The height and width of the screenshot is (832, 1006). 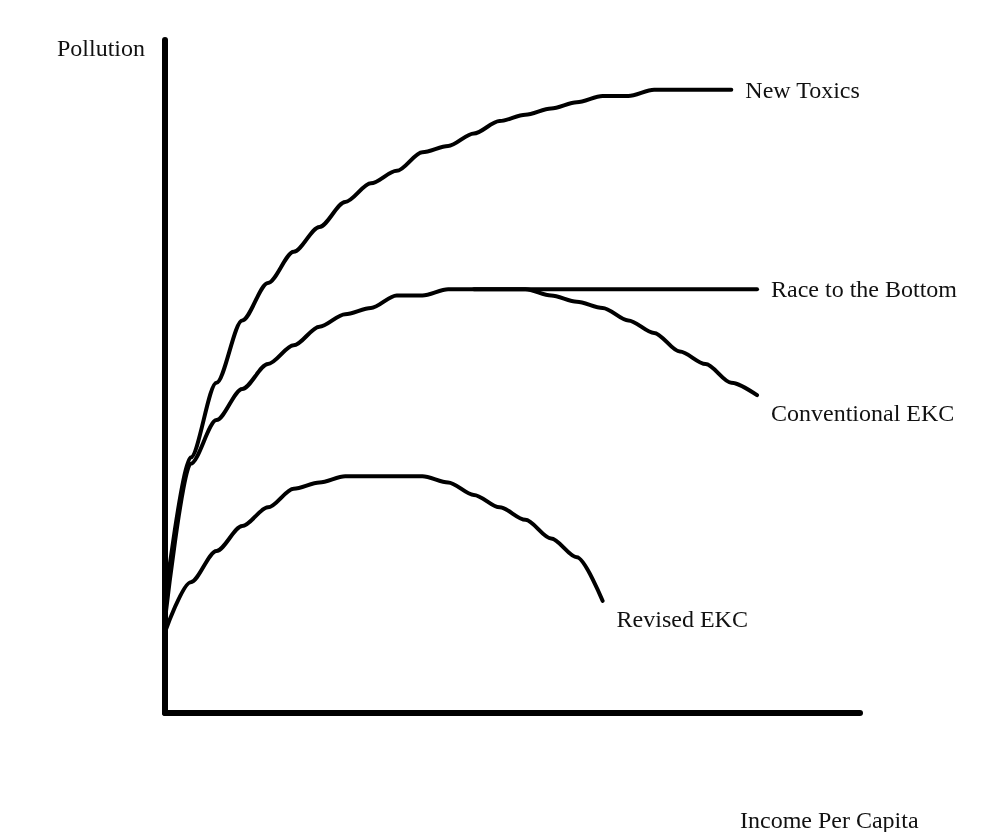 What do you see at coordinates (863, 413) in the screenshot?
I see `series-label: Conventional EKC` at bounding box center [863, 413].